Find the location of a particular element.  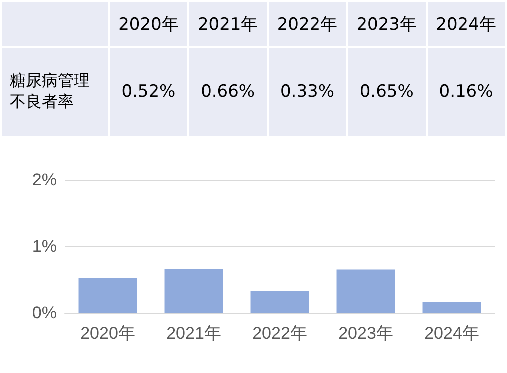

y-tick-label: 0% is located at coordinates (44, 313).